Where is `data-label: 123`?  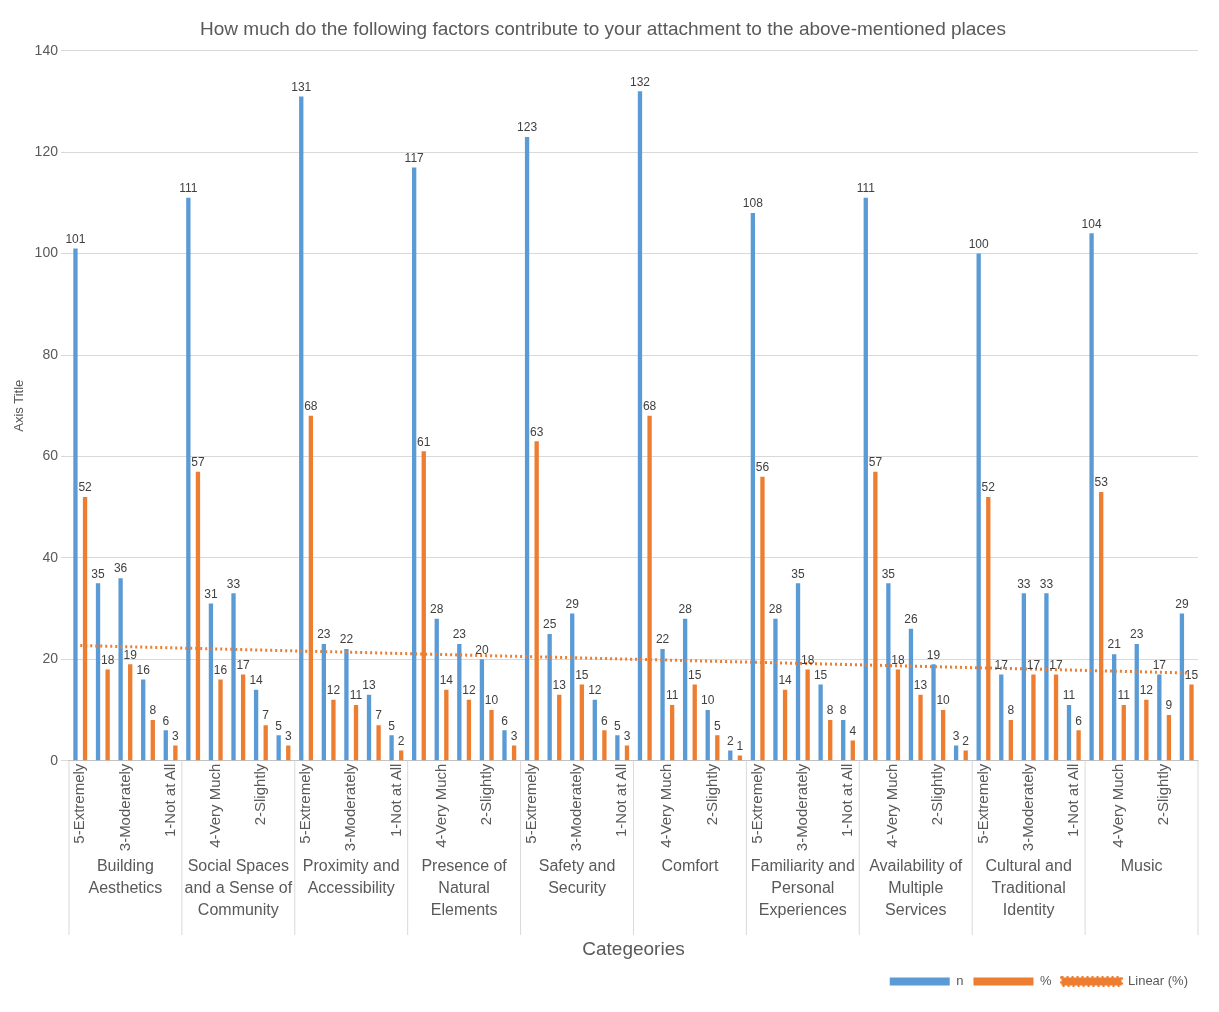 data-label: 123 is located at coordinates (527, 127).